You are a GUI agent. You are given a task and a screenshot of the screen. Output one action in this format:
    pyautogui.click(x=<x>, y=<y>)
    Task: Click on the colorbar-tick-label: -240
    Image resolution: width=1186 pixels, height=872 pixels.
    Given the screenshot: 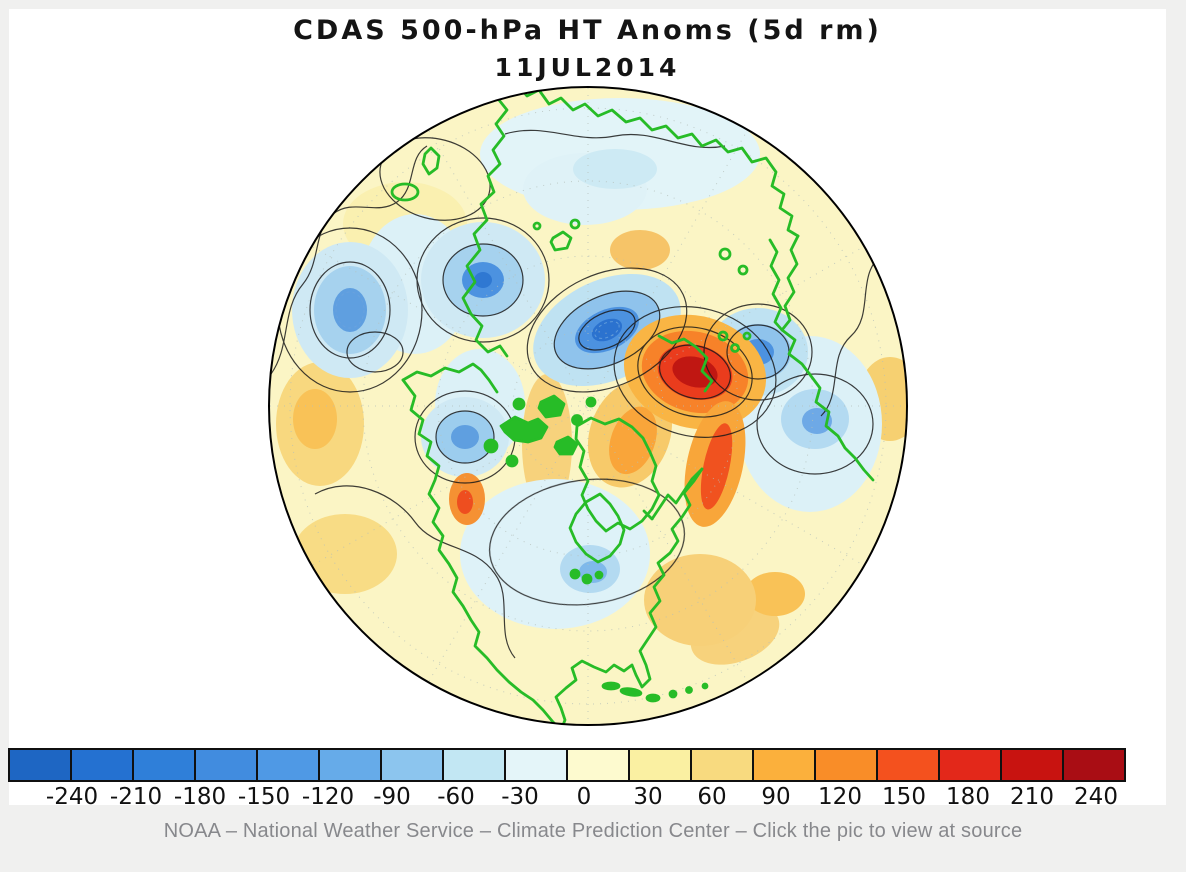 What is the action you would take?
    pyautogui.click(x=72, y=797)
    